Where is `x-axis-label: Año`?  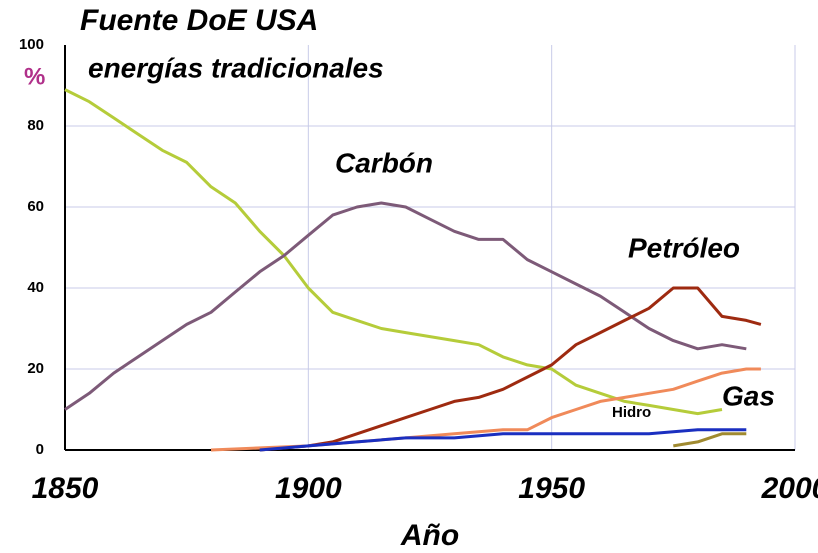
x-axis-label: Año is located at coordinates (429, 535).